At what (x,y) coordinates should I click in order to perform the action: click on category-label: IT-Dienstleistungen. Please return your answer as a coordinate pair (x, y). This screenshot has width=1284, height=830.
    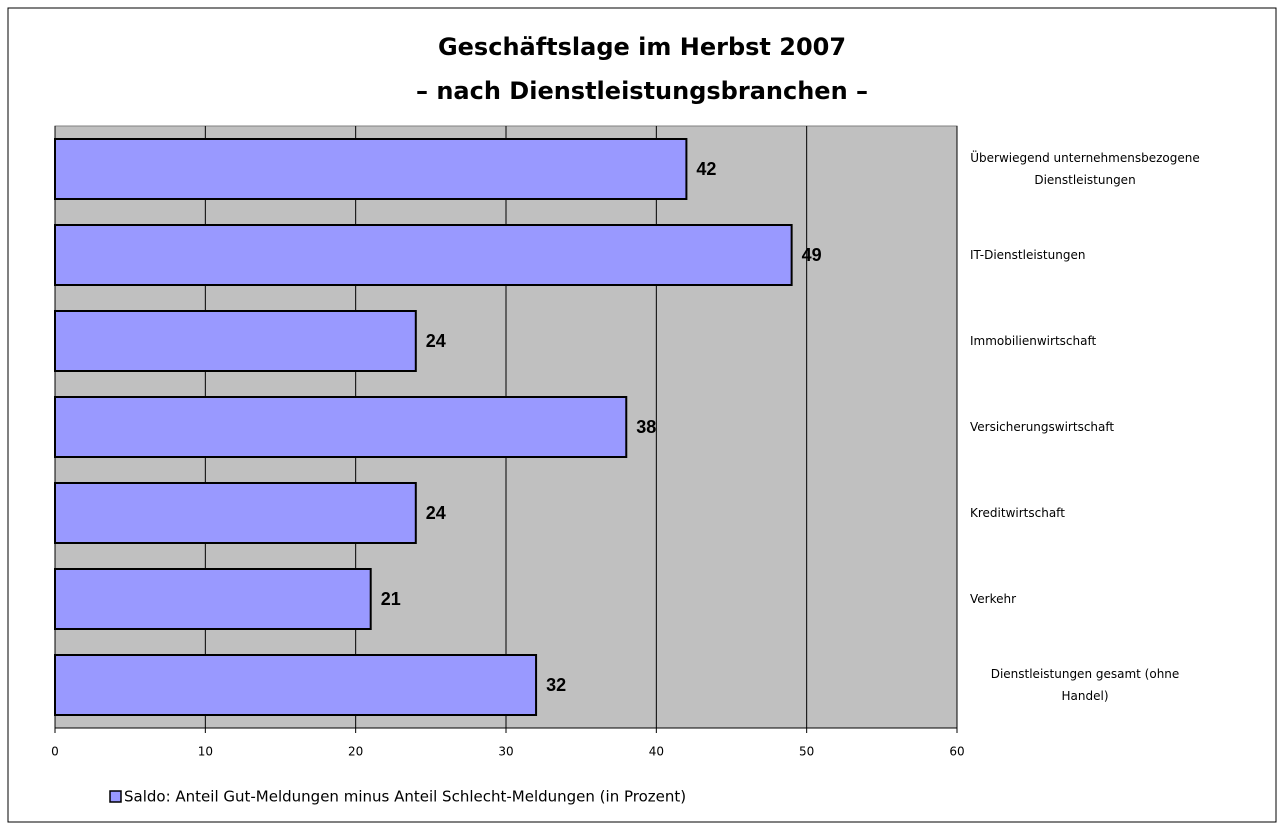
    Looking at the image, I should click on (1028, 255).